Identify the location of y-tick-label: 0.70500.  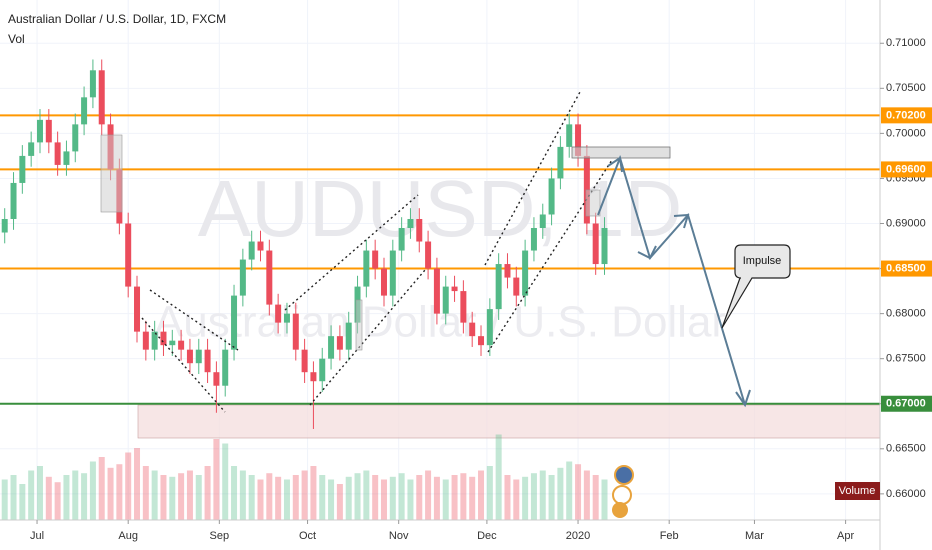
(906, 88).